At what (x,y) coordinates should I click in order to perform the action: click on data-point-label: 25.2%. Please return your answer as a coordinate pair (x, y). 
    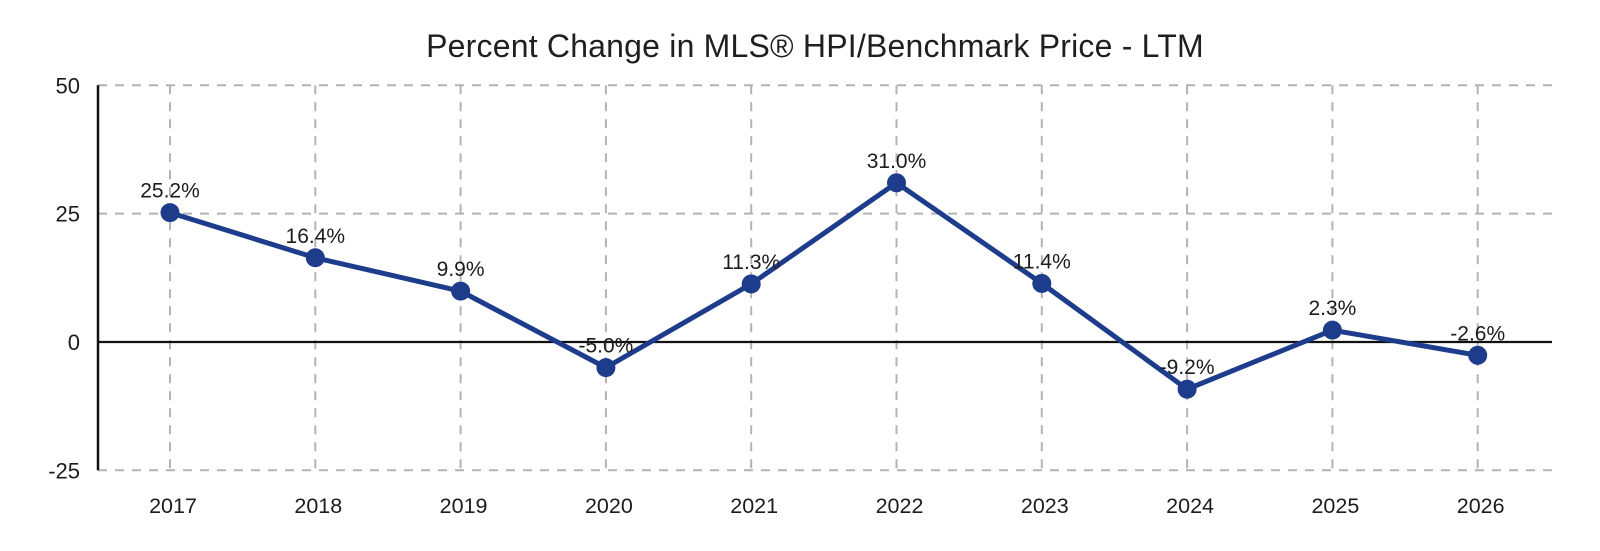
    Looking at the image, I should click on (170, 191).